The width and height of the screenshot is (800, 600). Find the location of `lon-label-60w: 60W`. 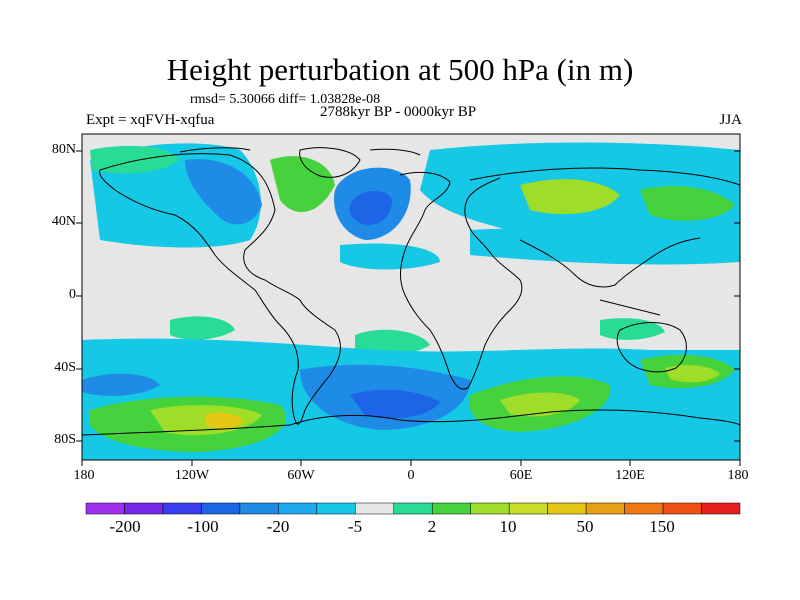

lon-label-60w: 60W is located at coordinates (301, 475).